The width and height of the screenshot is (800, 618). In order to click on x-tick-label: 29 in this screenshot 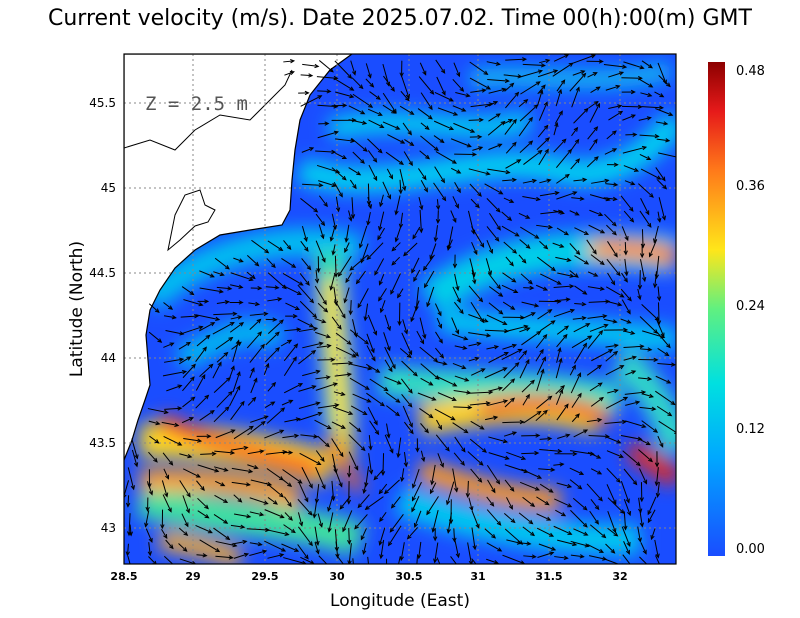, I will do `click(192, 576)`.